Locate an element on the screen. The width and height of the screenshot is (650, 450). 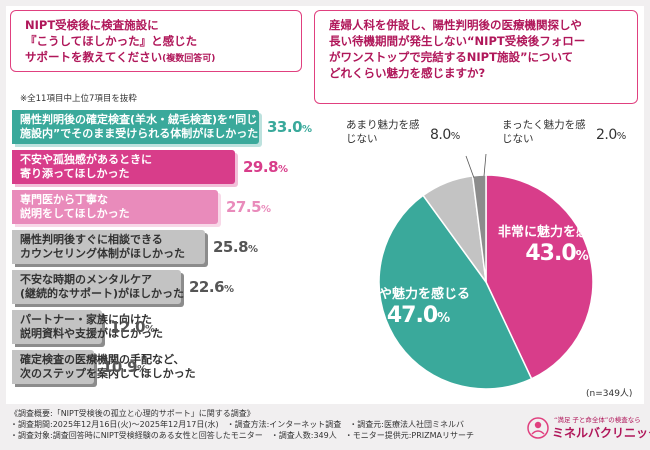
footer-line-1: 《調査概要:「NIPT受検後の孤立と心理的サポート」に関する調査》 is located at coordinates (132, 413).